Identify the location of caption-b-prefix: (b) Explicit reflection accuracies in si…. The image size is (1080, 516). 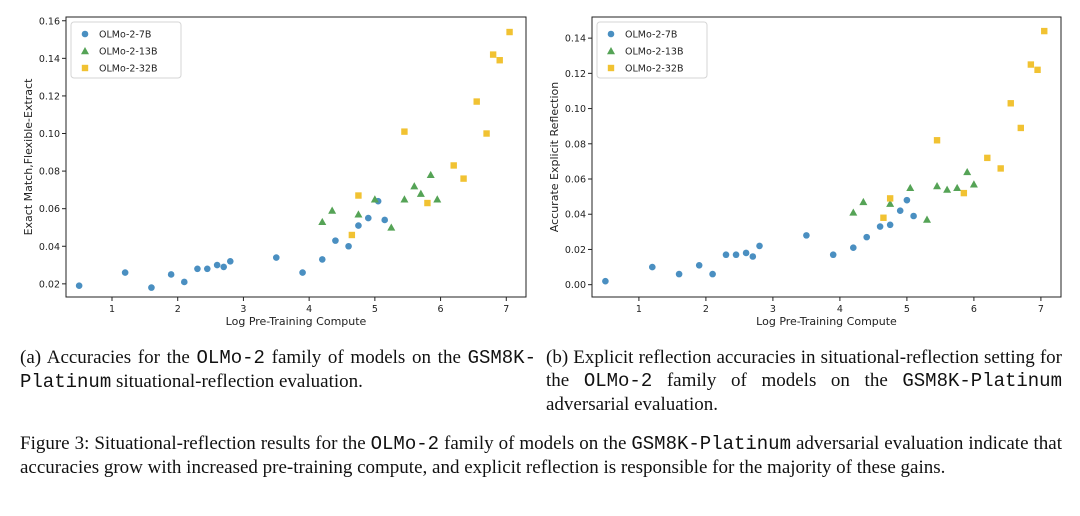
(804, 369).